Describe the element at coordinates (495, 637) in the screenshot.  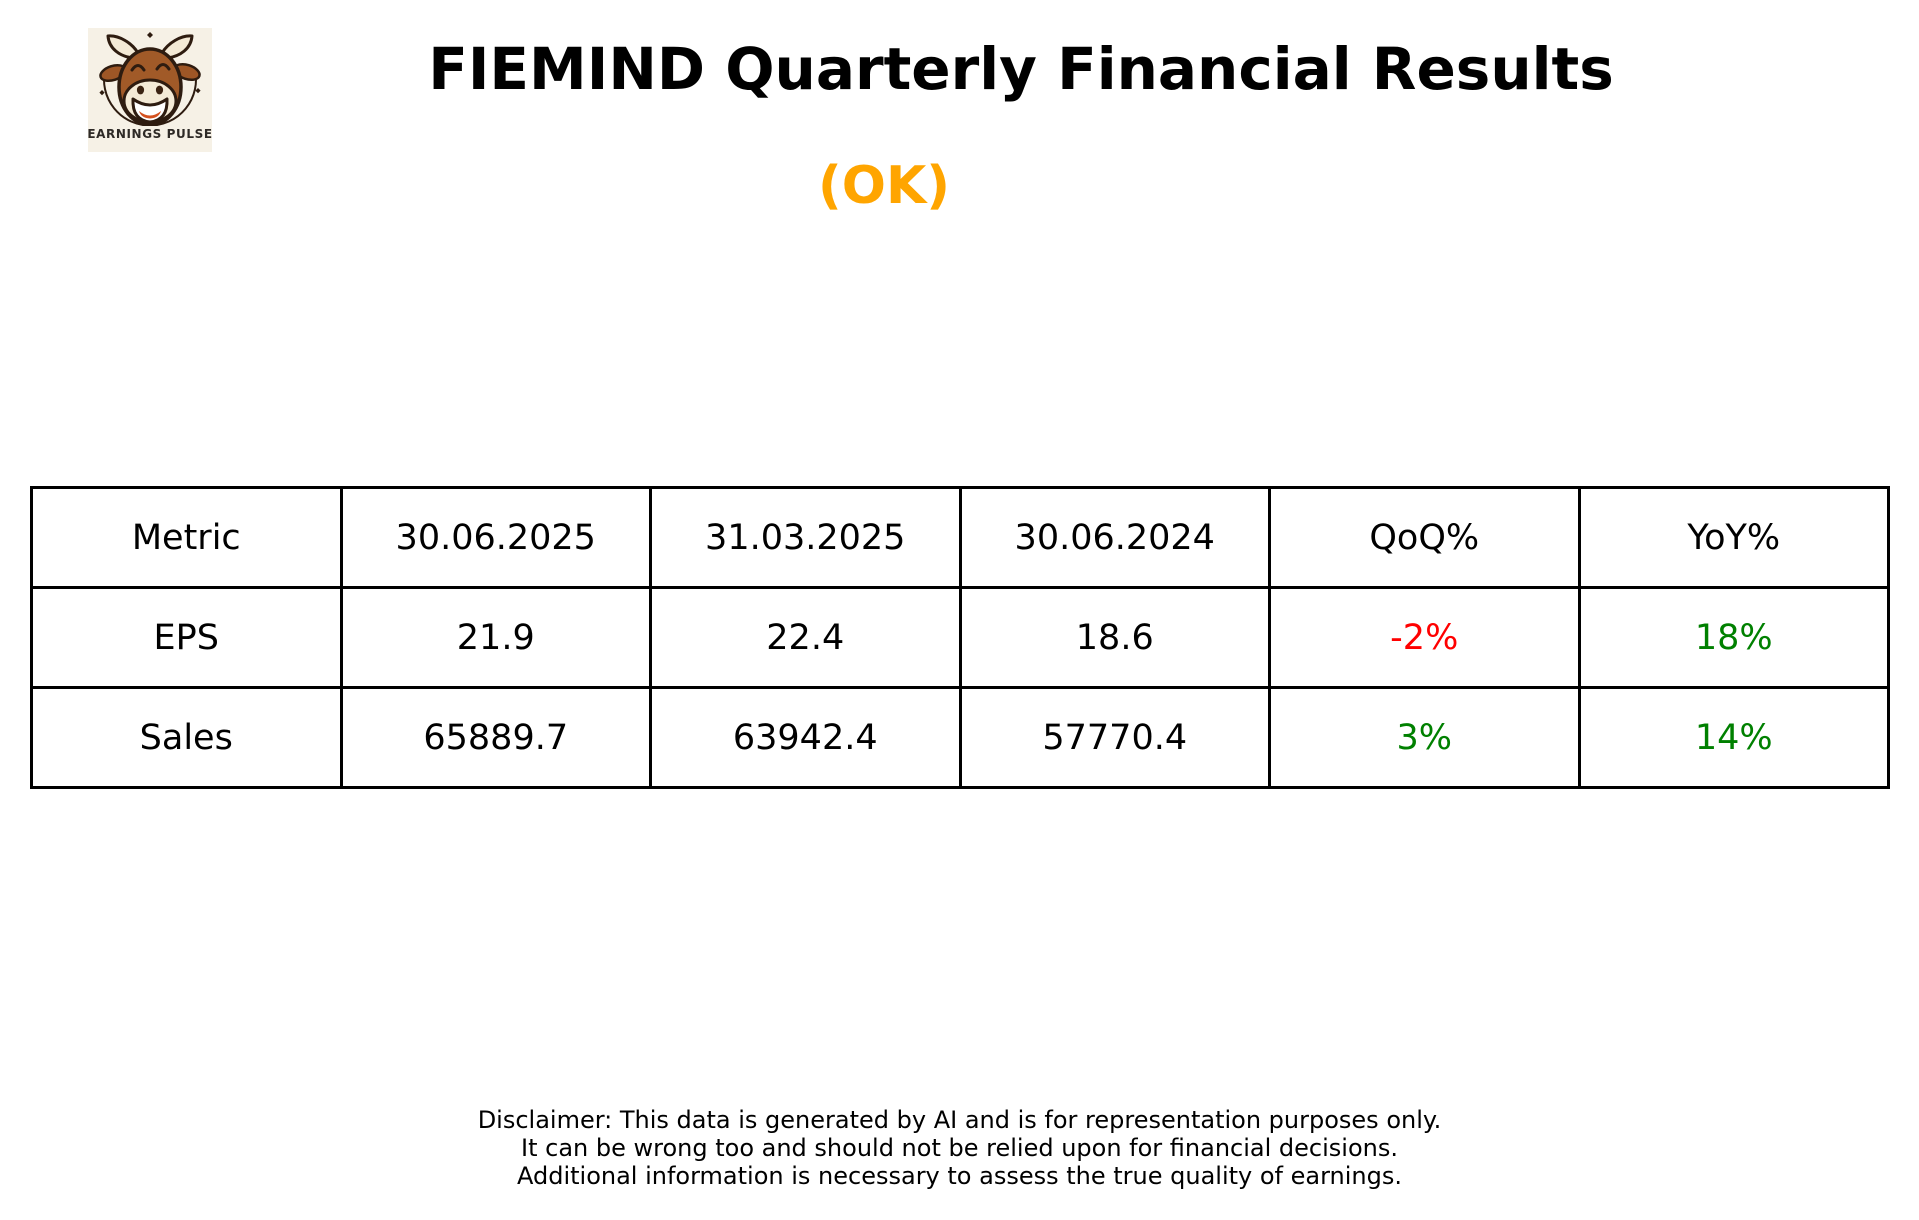
I see `eps-current-cell: 21.9` at that location.